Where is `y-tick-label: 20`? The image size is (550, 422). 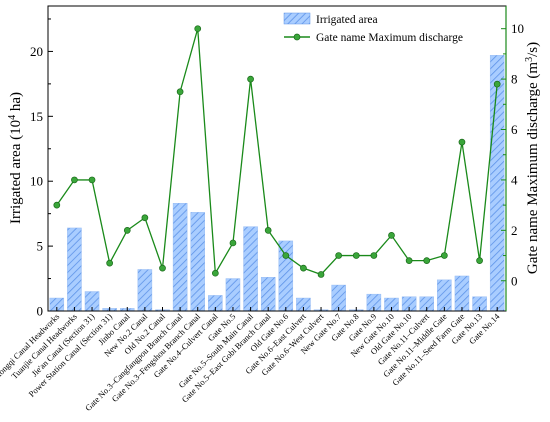 y-tick-label: 20 is located at coordinates (36, 51).